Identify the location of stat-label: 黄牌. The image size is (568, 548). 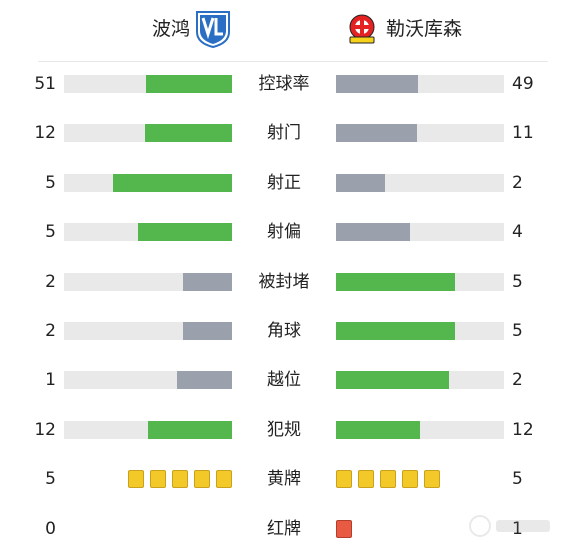
(284, 479).